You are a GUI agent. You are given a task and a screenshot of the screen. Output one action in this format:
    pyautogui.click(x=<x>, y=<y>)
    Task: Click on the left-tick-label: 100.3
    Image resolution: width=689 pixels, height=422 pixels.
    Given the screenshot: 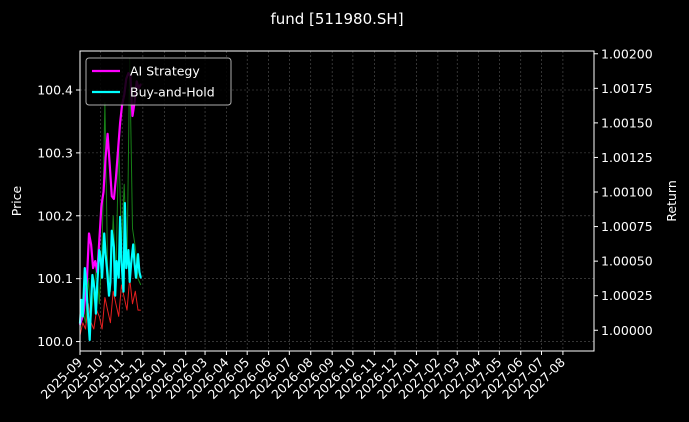 What is the action you would take?
    pyautogui.click(x=55, y=152)
    